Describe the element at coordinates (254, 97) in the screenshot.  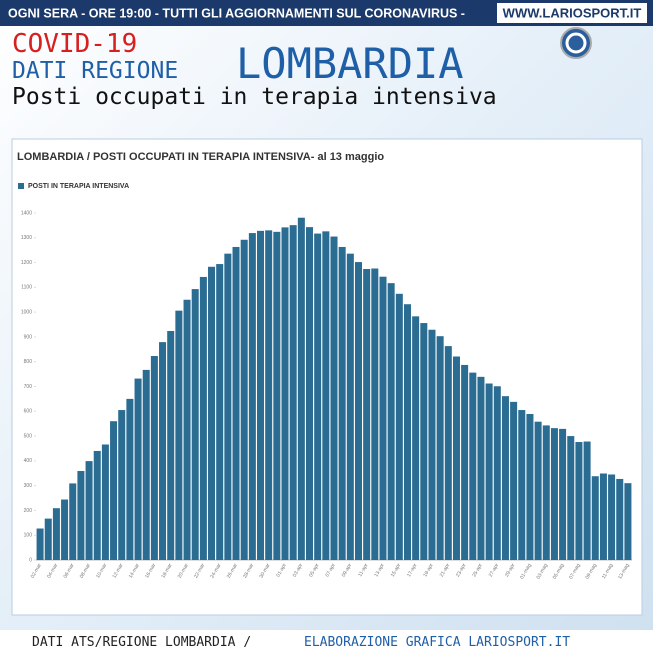
I see `subtitle: Posti occupati in terapia intensiva` at that location.